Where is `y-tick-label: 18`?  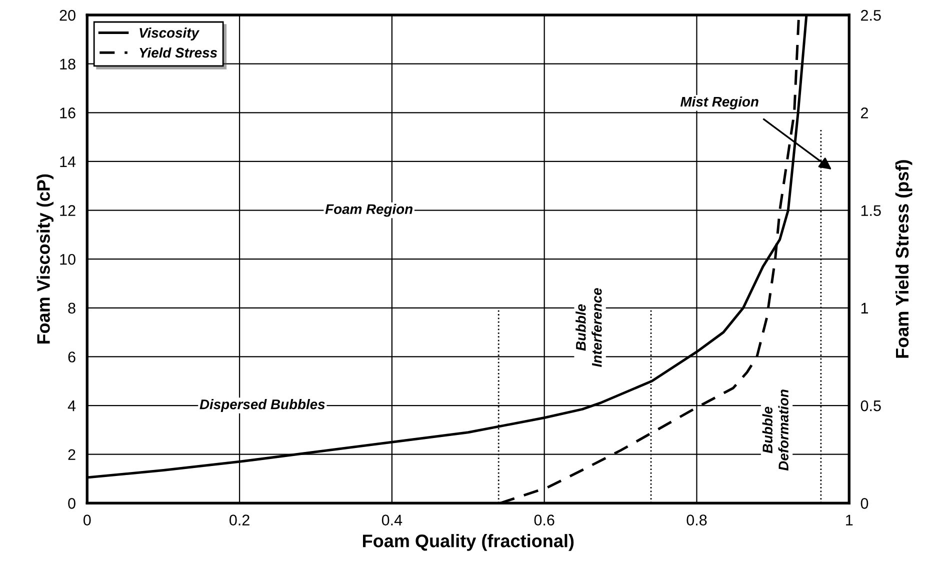
y-tick-label: 18 is located at coordinates (68, 64).